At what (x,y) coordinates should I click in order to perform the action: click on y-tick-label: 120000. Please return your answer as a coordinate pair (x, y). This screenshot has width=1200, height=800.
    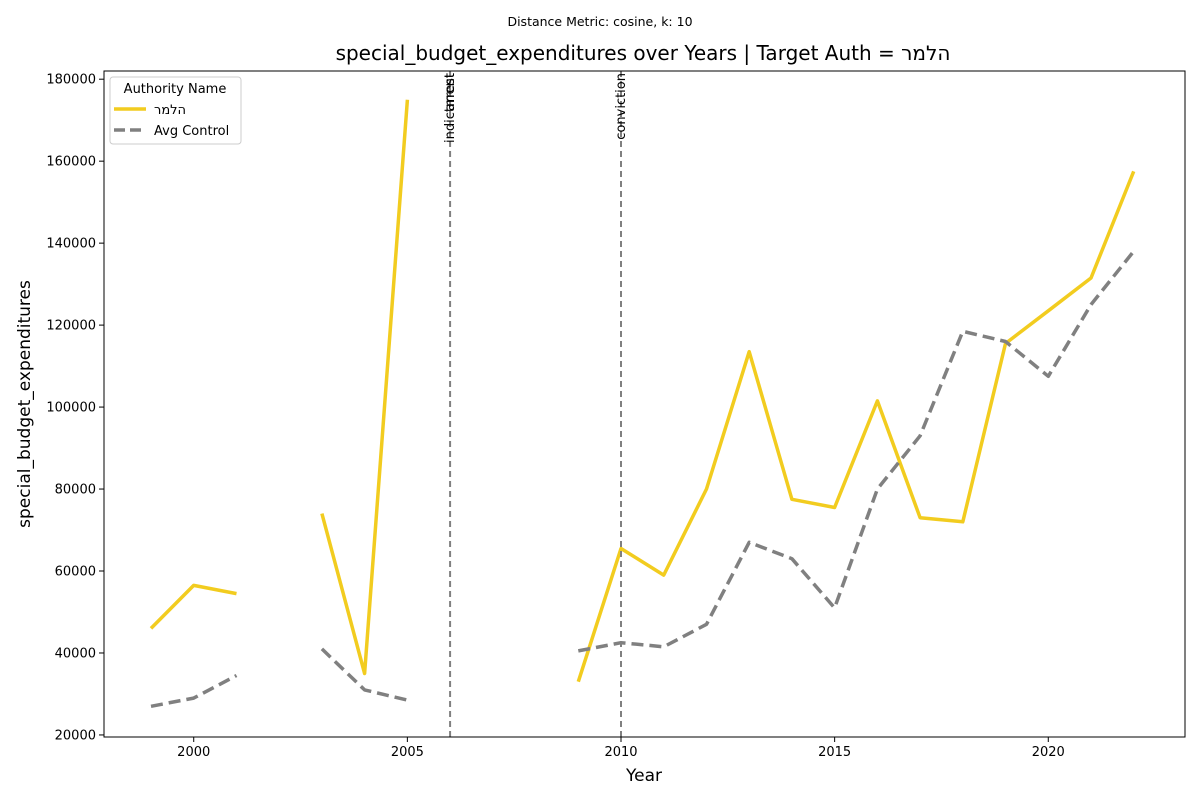
    Looking at the image, I should click on (71, 326).